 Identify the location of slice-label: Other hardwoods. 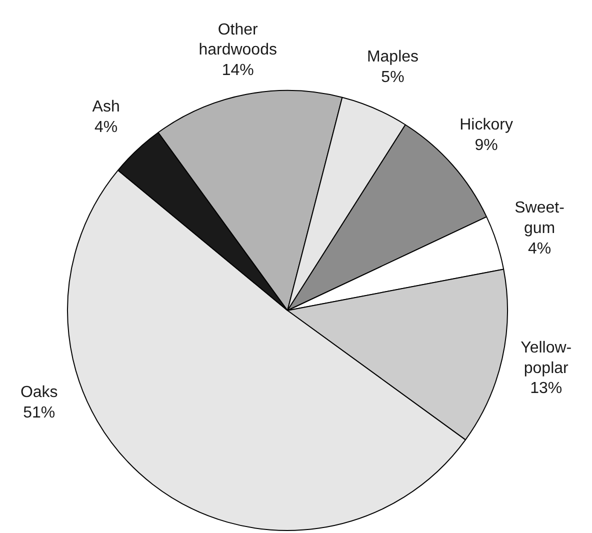
(237, 40).